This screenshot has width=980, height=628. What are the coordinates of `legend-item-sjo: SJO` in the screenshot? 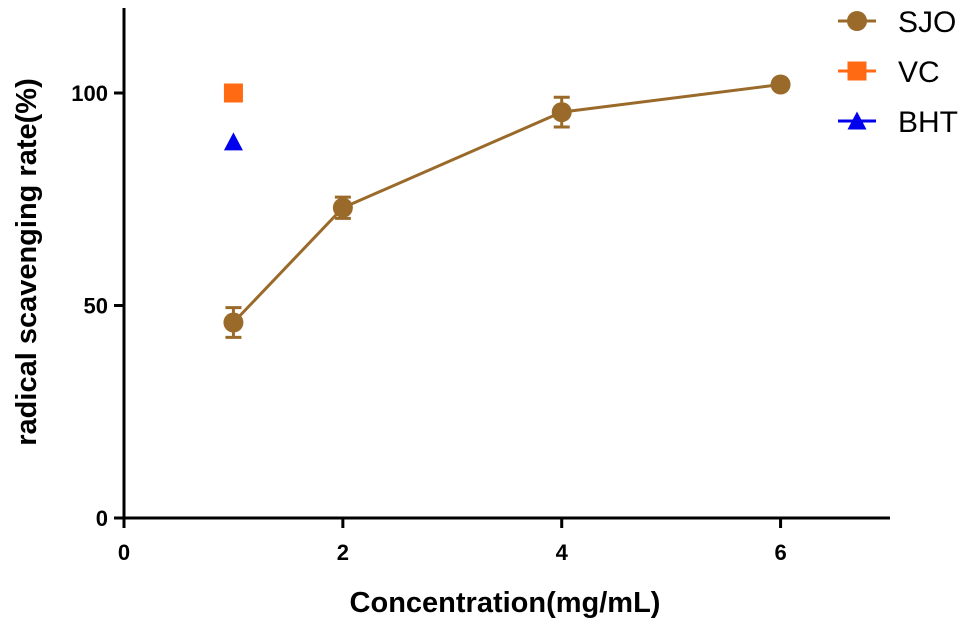 It's located at (897, 22).